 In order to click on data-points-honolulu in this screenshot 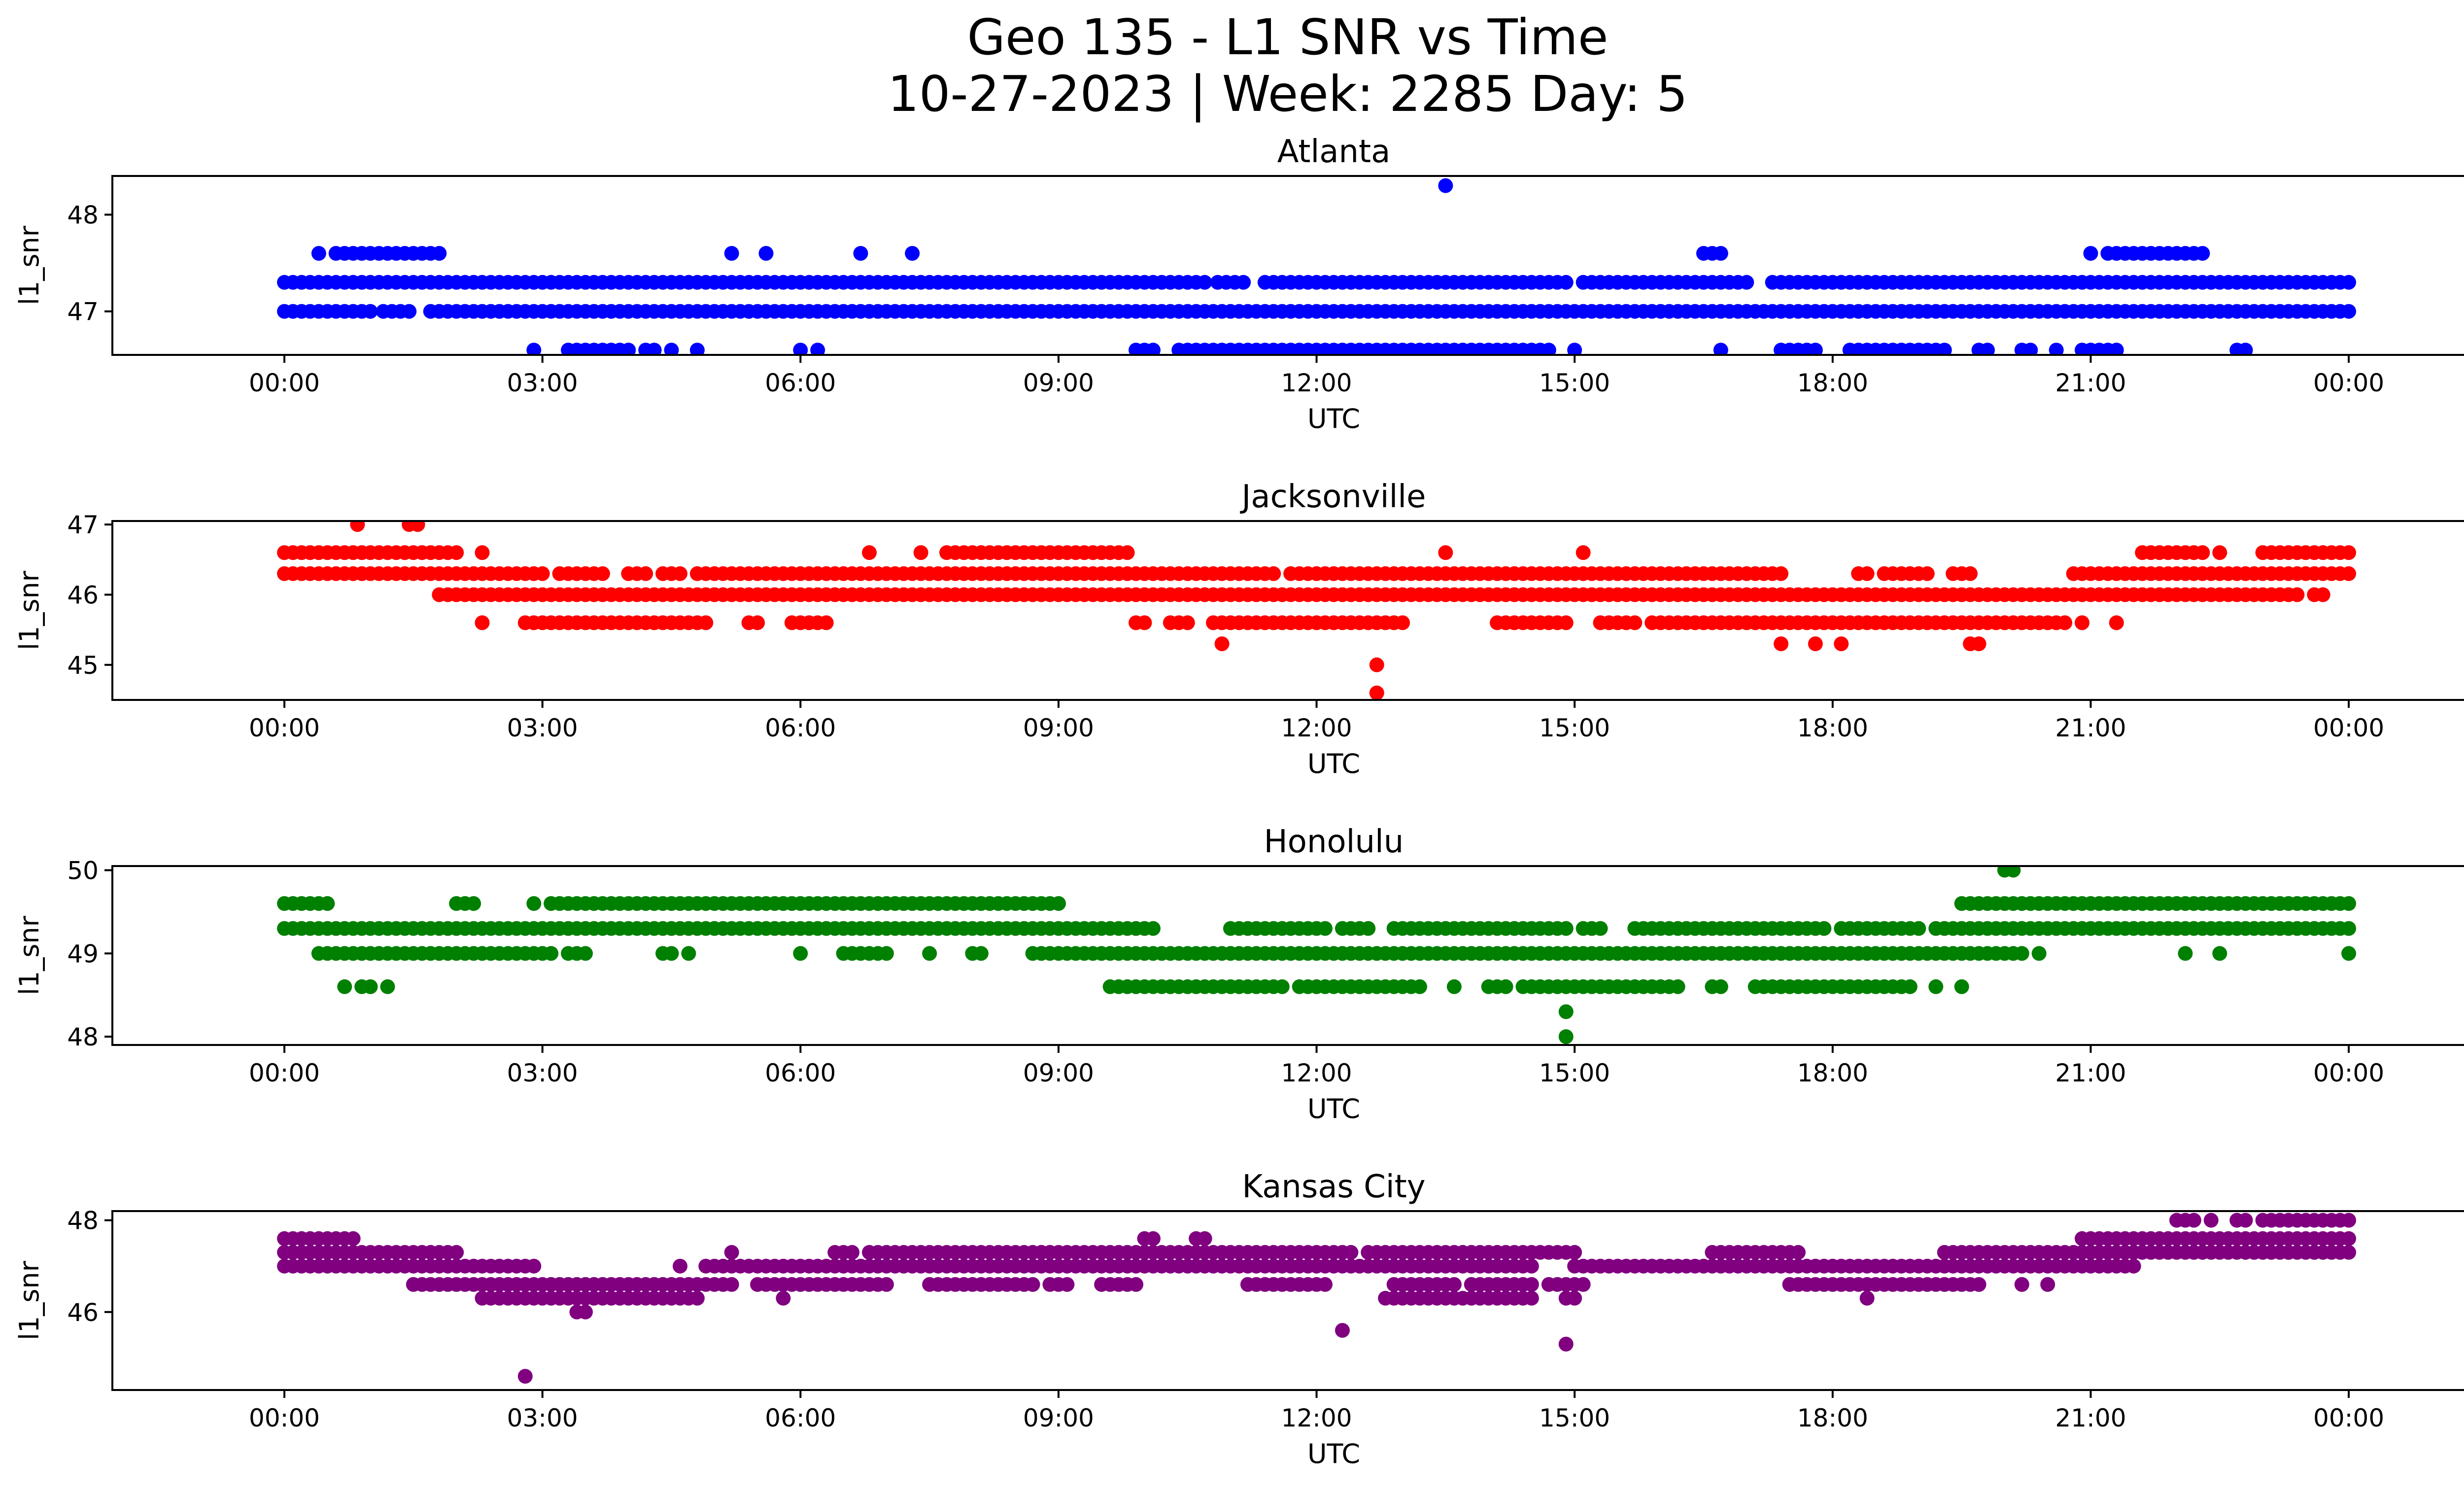, I will do `click(1317, 955)`.